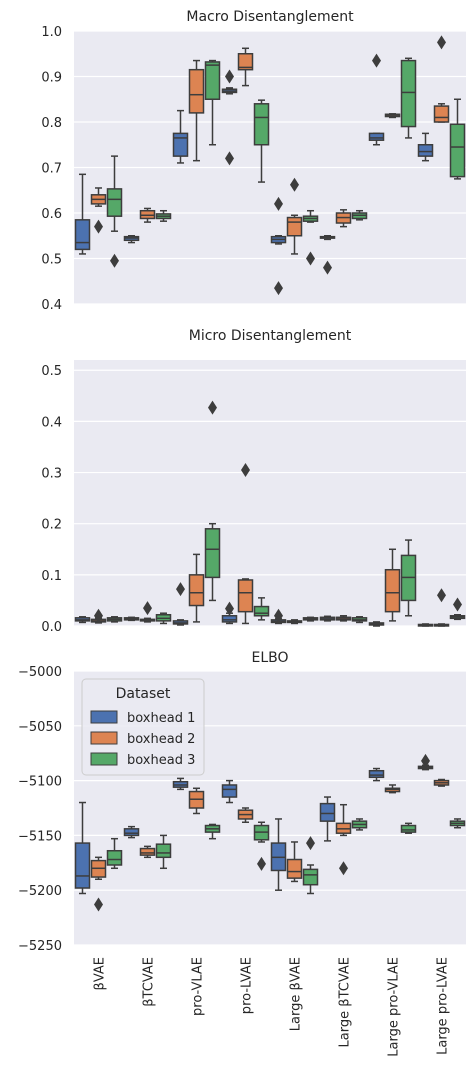  I want to click on legend: Dataset boxhead 1 boxhead 2 boxhead 3, so click(143, 727).